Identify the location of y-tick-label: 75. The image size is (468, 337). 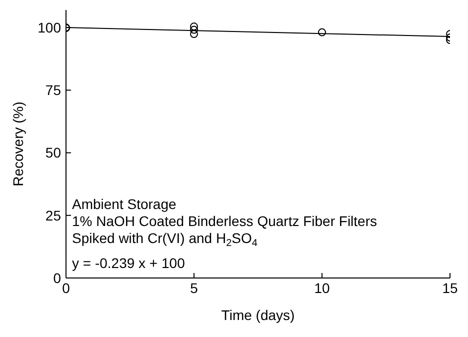
(53, 90).